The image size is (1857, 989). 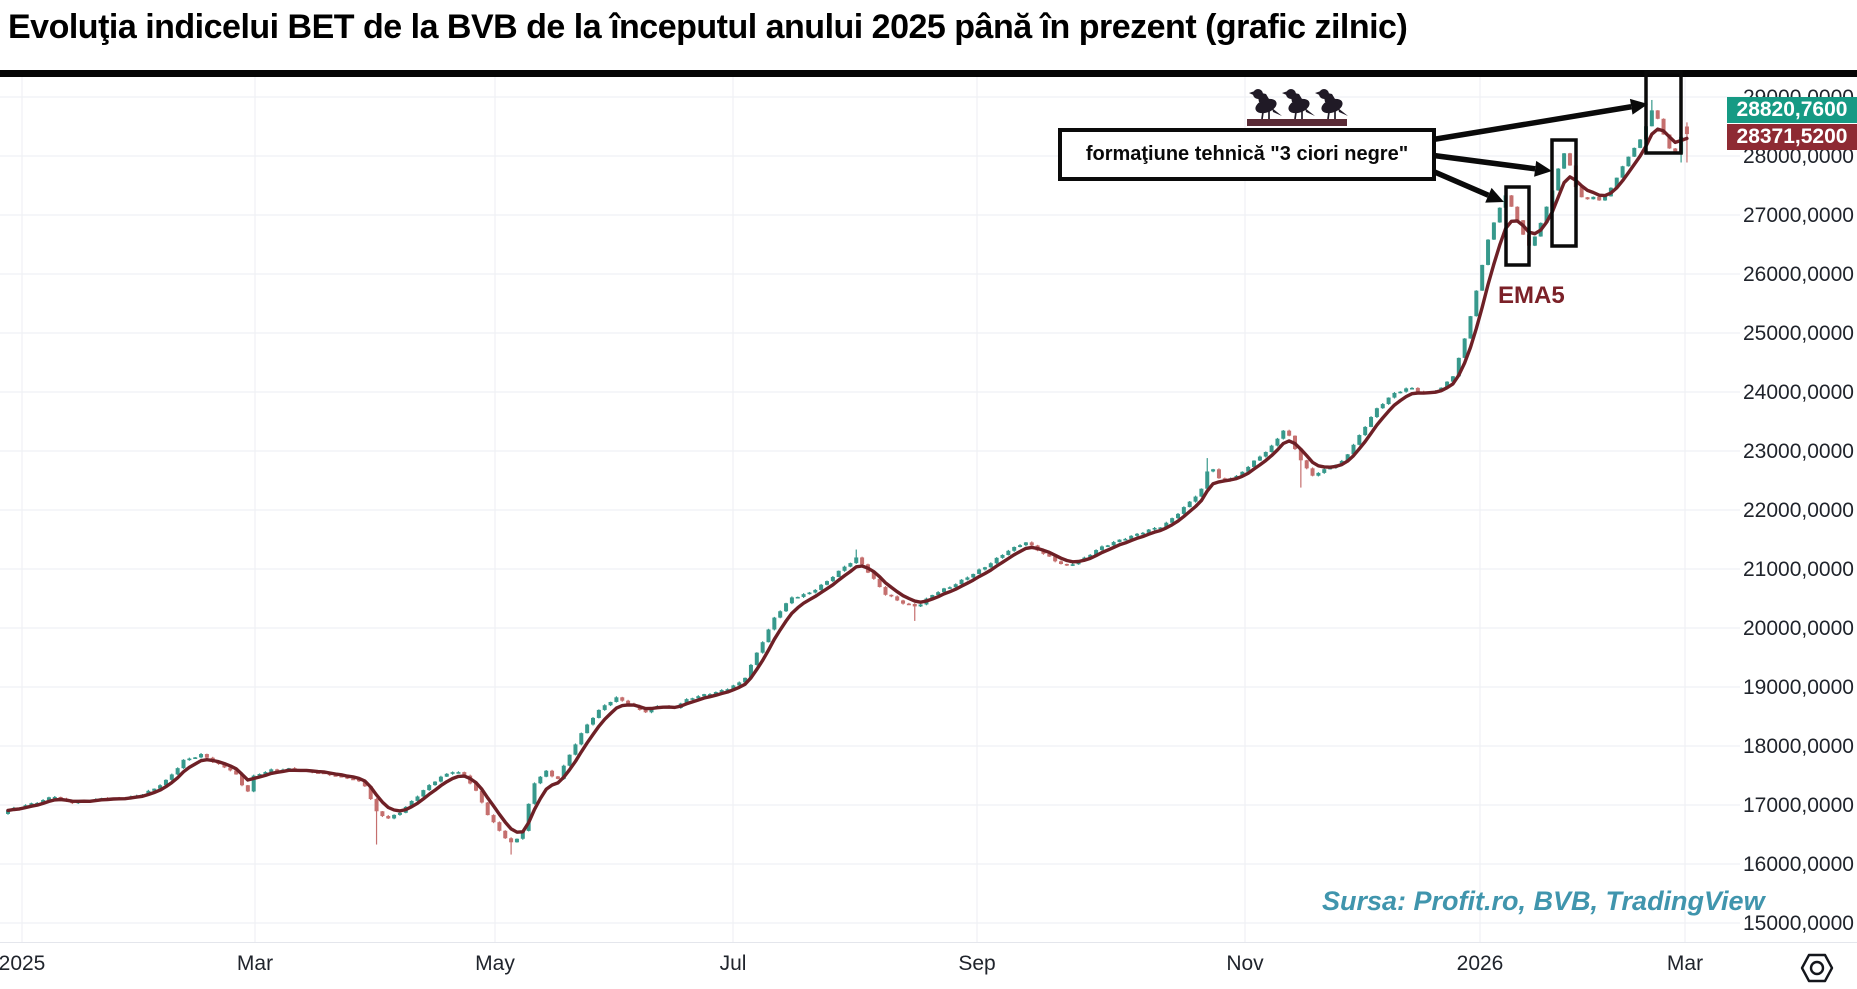 I want to click on price-axis-label: 23000,0000, so click(x=1798, y=451).